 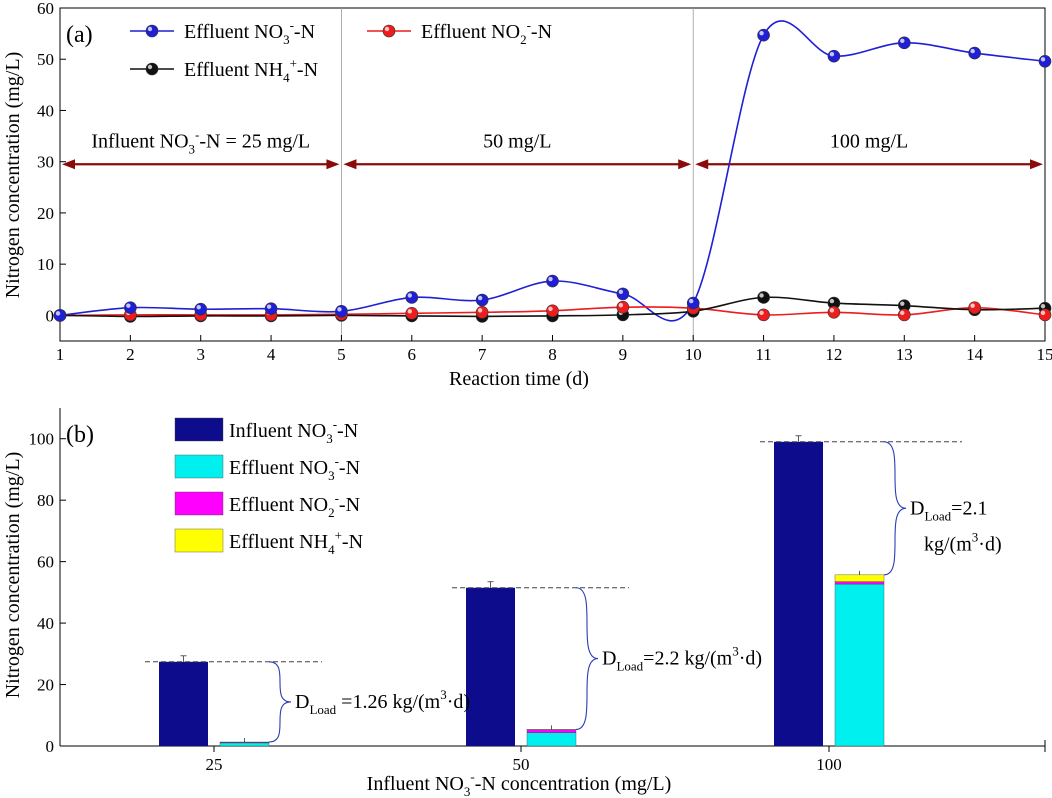 I want to click on panel-b-y-axis-label: Nitrogen concentration (mg/L), so click(x=13, y=575).